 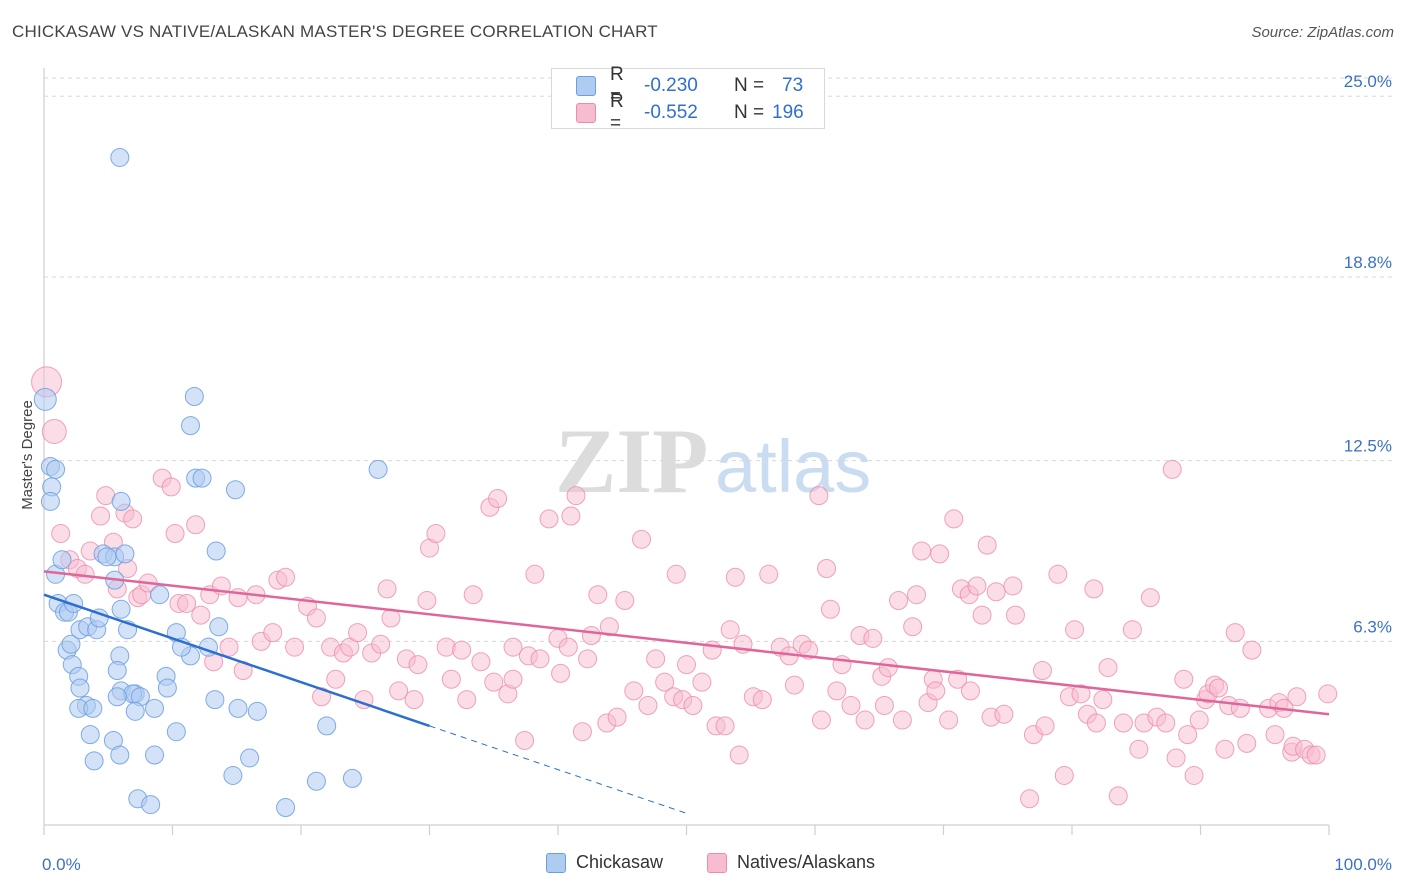 I want to click on legend-r-value: -0.552, so click(x=671, y=112).